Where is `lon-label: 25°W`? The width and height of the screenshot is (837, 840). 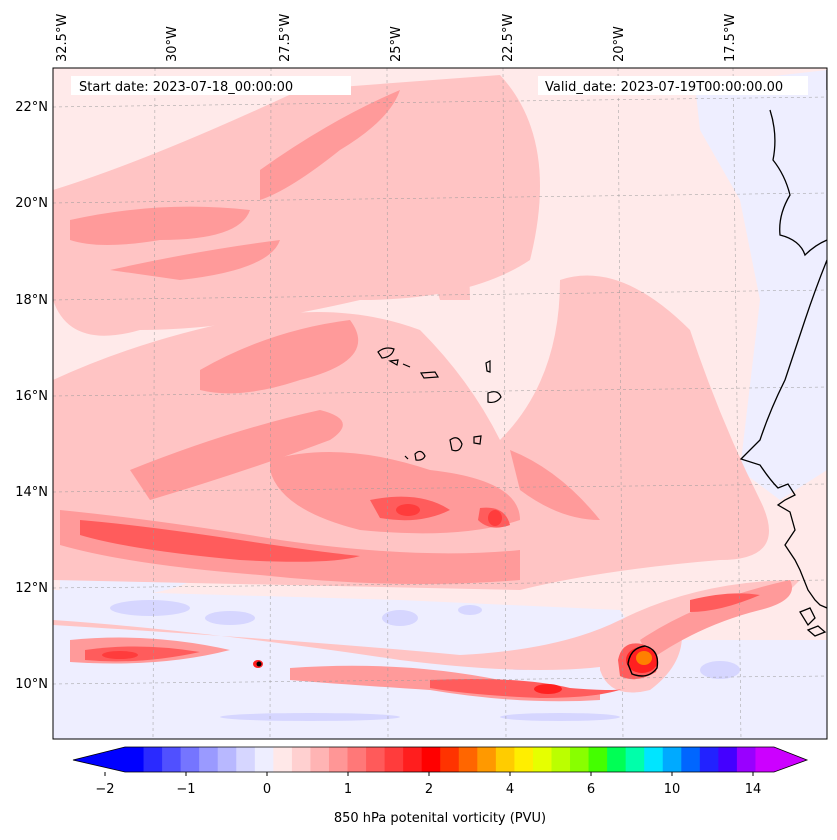 lon-label: 25°W is located at coordinates (396, 44).